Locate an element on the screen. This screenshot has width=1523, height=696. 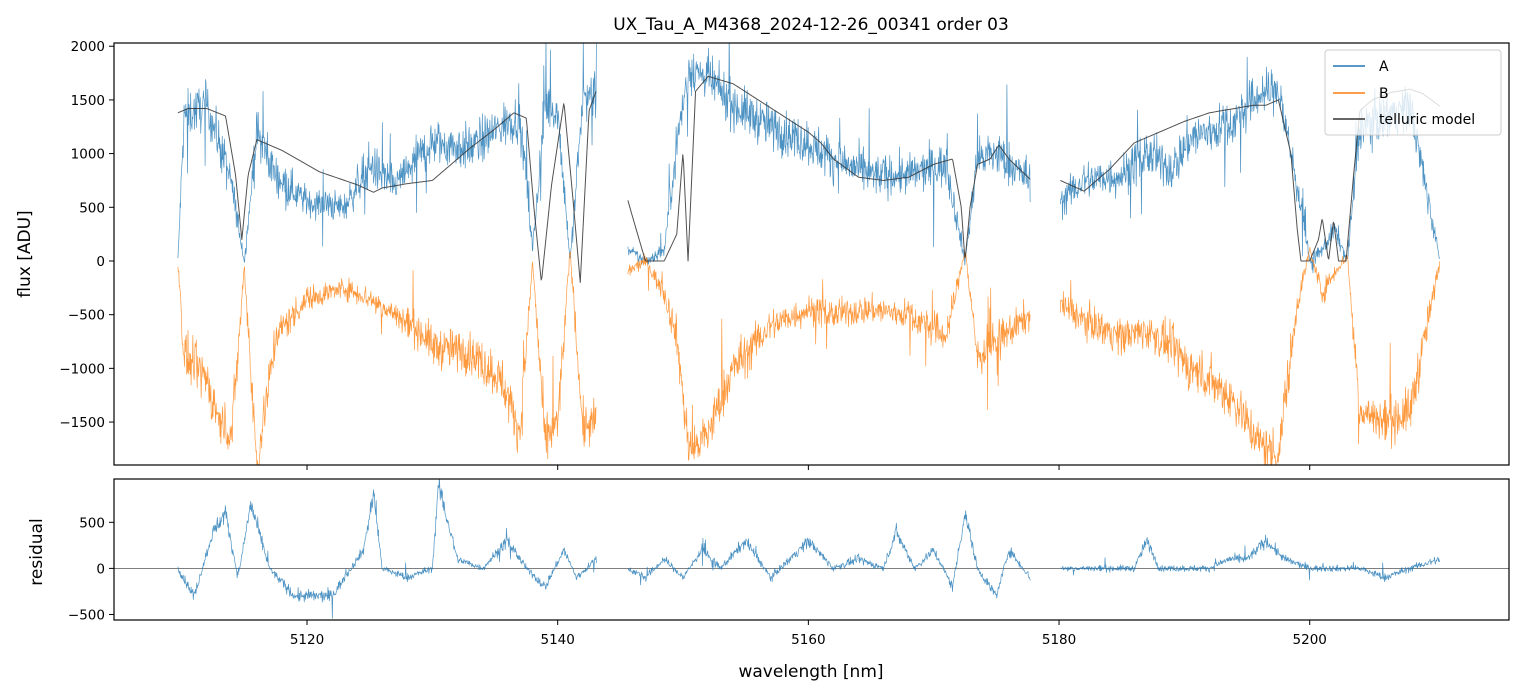
x-tick-label: 5140 is located at coordinates (558, 640).